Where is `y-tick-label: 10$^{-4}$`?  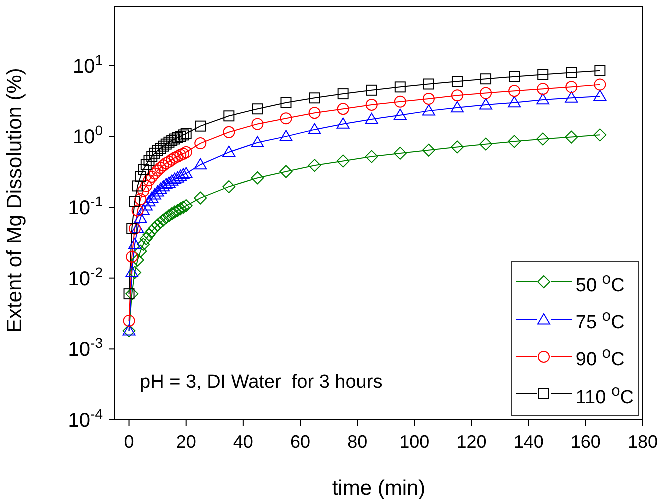 y-tick-label: 10$^{-4}$ is located at coordinates (86, 419).